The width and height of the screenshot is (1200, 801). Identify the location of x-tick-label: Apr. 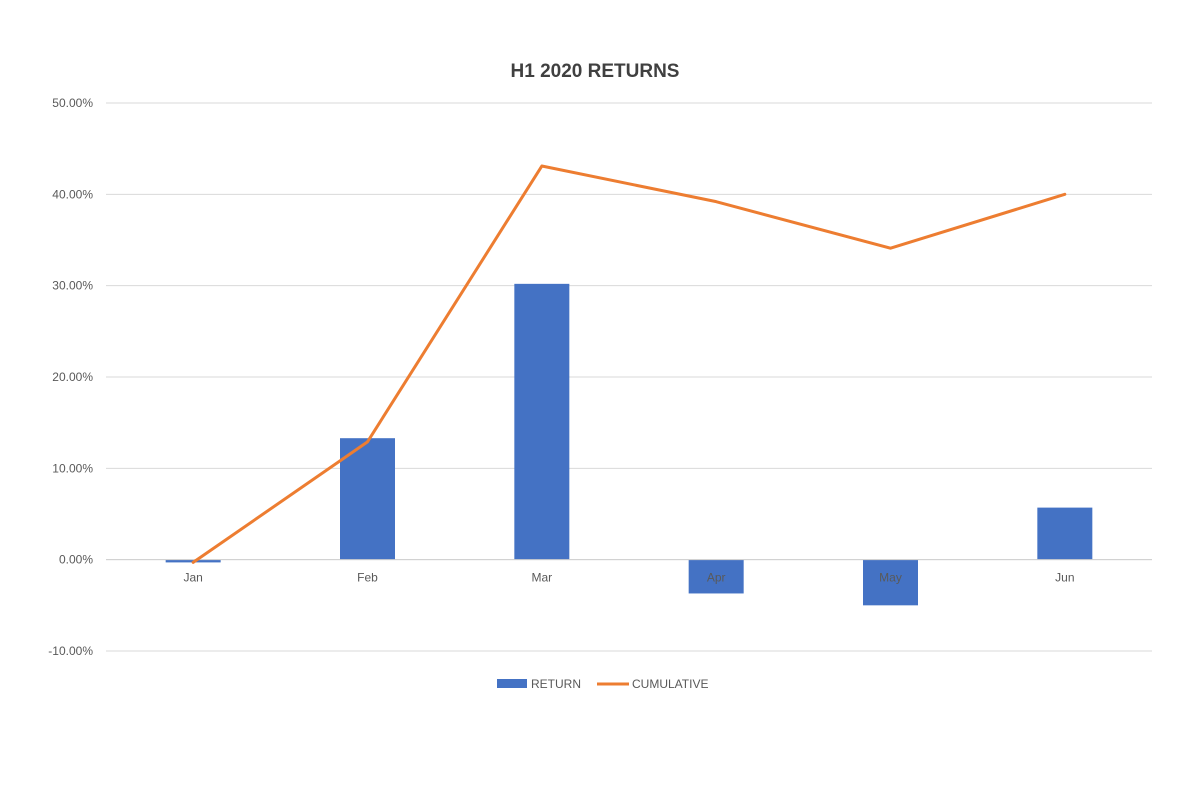
(716, 578).